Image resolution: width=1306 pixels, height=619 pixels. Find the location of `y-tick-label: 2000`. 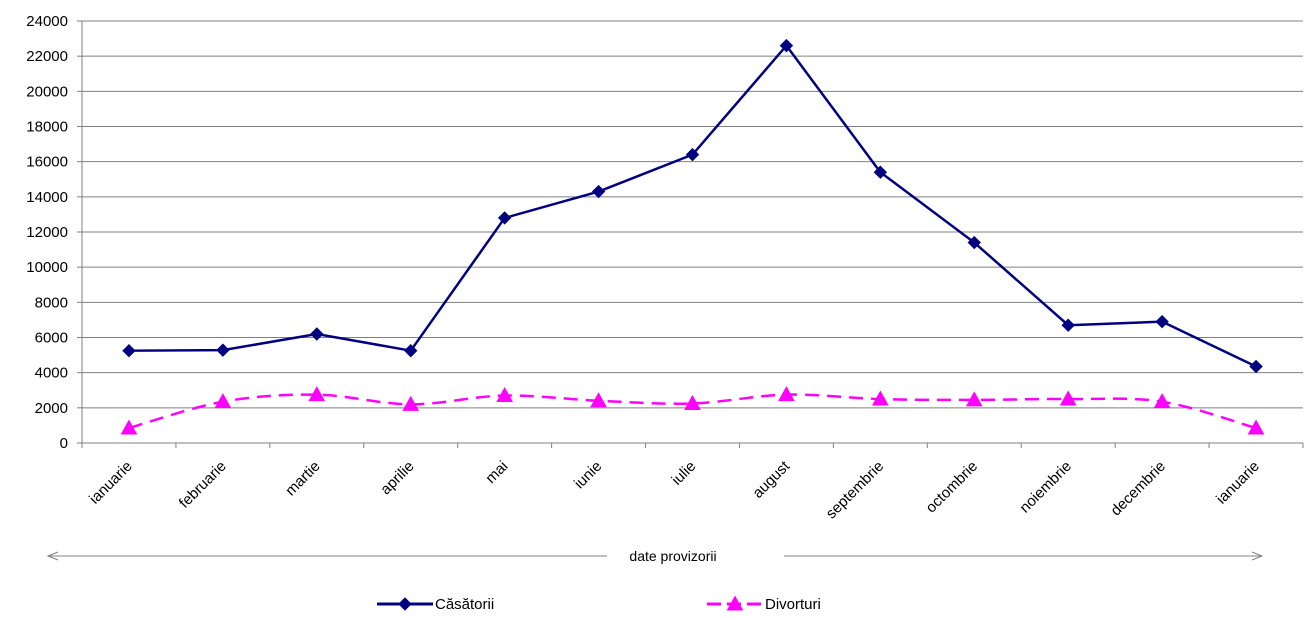

y-tick-label: 2000 is located at coordinates (51, 408).